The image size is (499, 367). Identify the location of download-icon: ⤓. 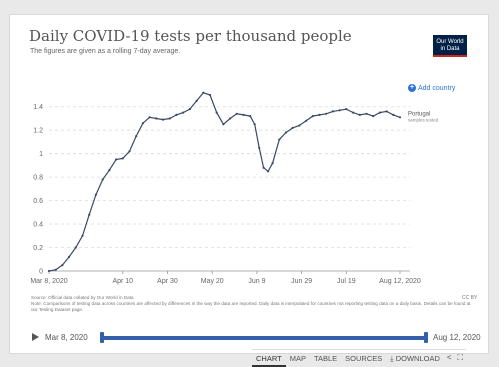
(392, 358).